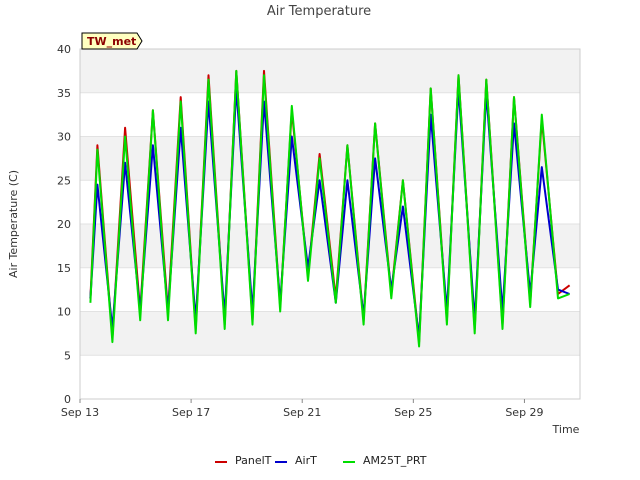 Image resolution: width=640 pixels, height=480 pixels. What do you see at coordinates (395, 460) in the screenshot?
I see `legend-label: AM25T_PRT` at bounding box center [395, 460].